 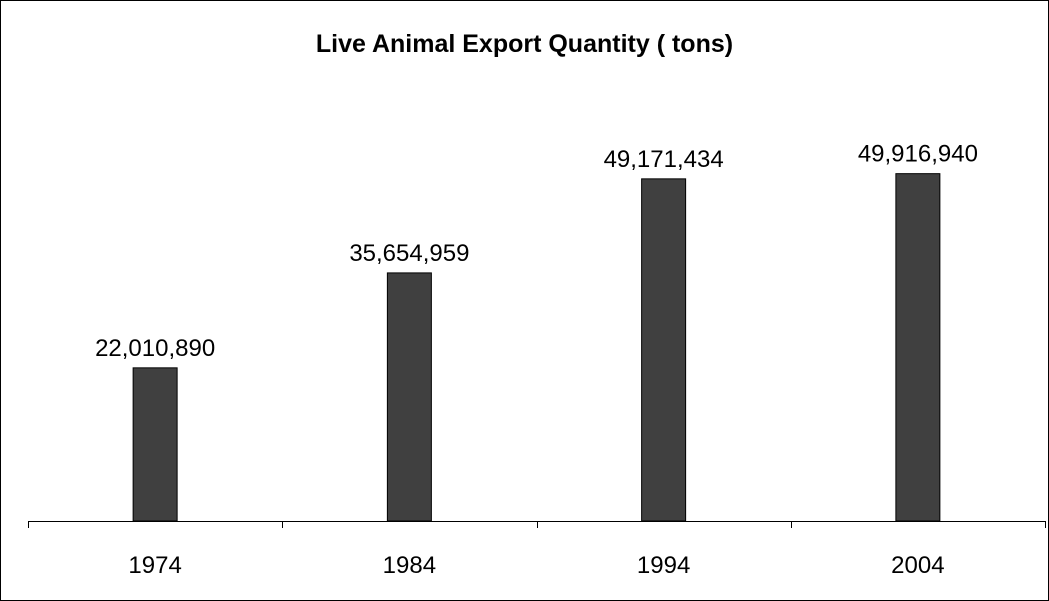 What do you see at coordinates (664, 350) in the screenshot?
I see `bar-1994` at bounding box center [664, 350].